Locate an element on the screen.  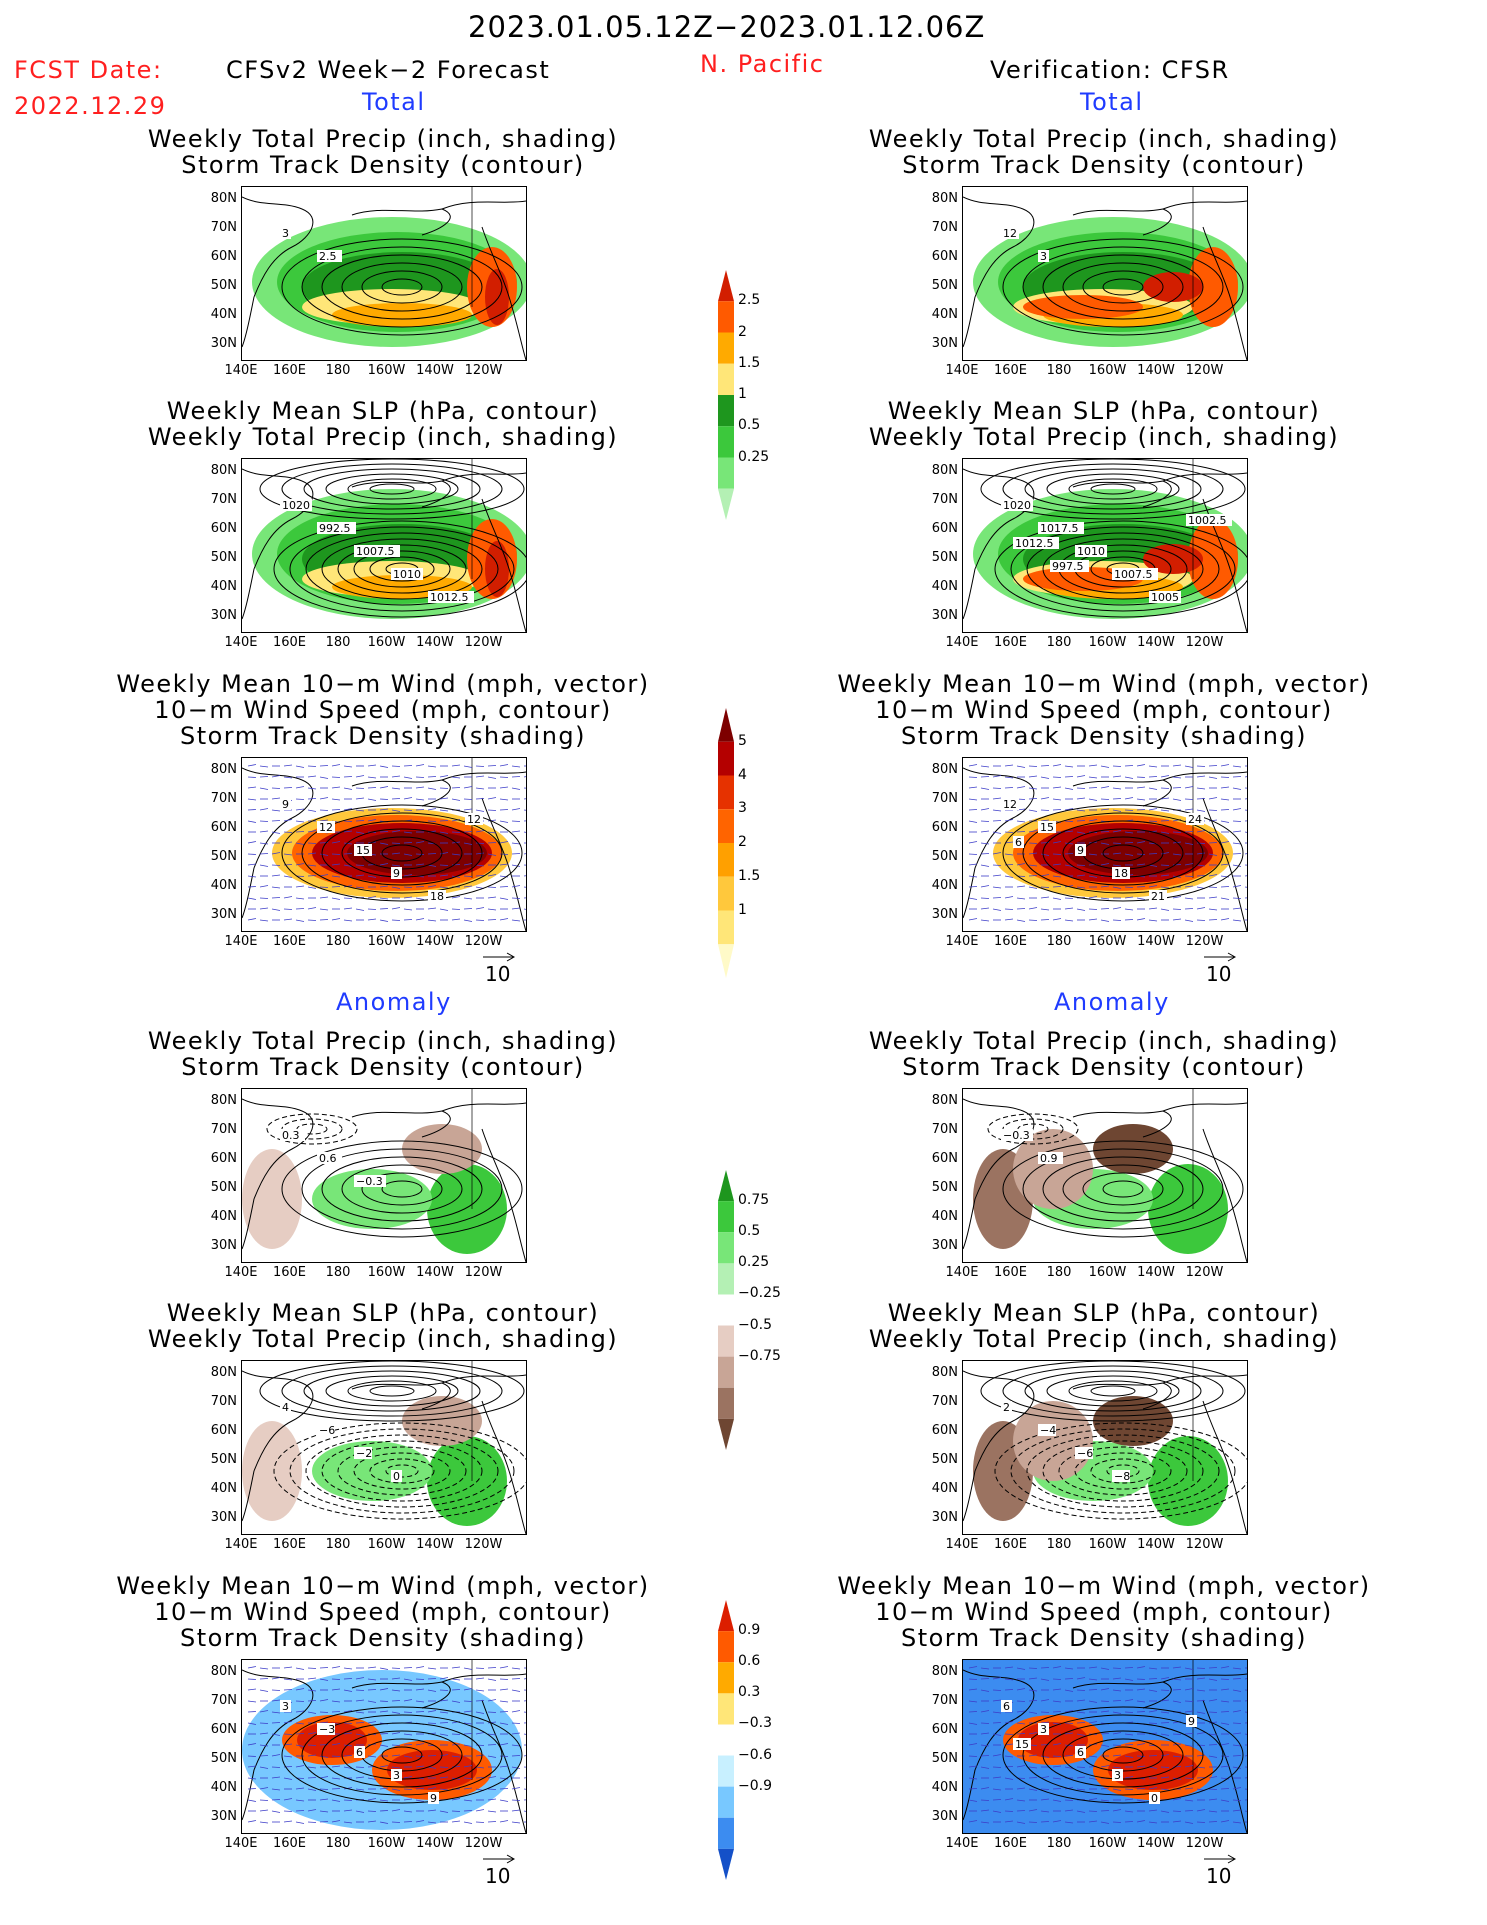
contour-label: 1002.5 is located at coordinates (1207, 520).